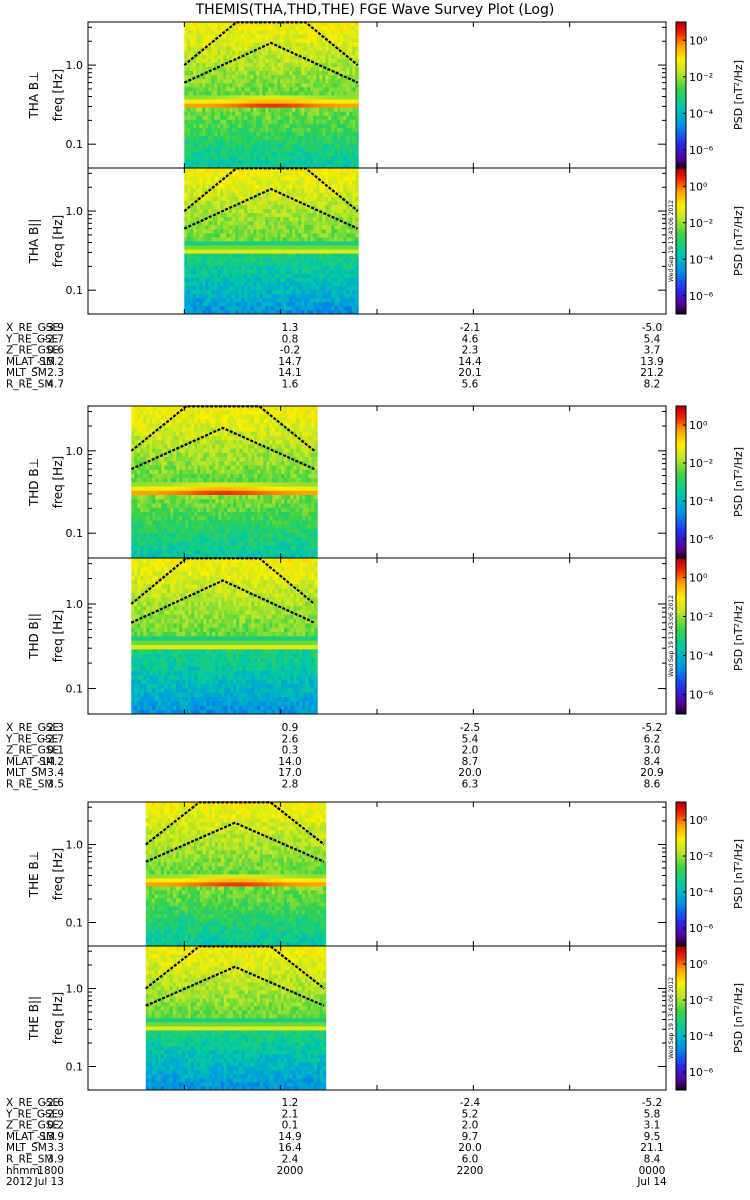 The height and width of the screenshot is (1200, 750). What do you see at coordinates (290, 1148) in the screenshot?
I see `ephemeris-value: 16.4` at bounding box center [290, 1148].